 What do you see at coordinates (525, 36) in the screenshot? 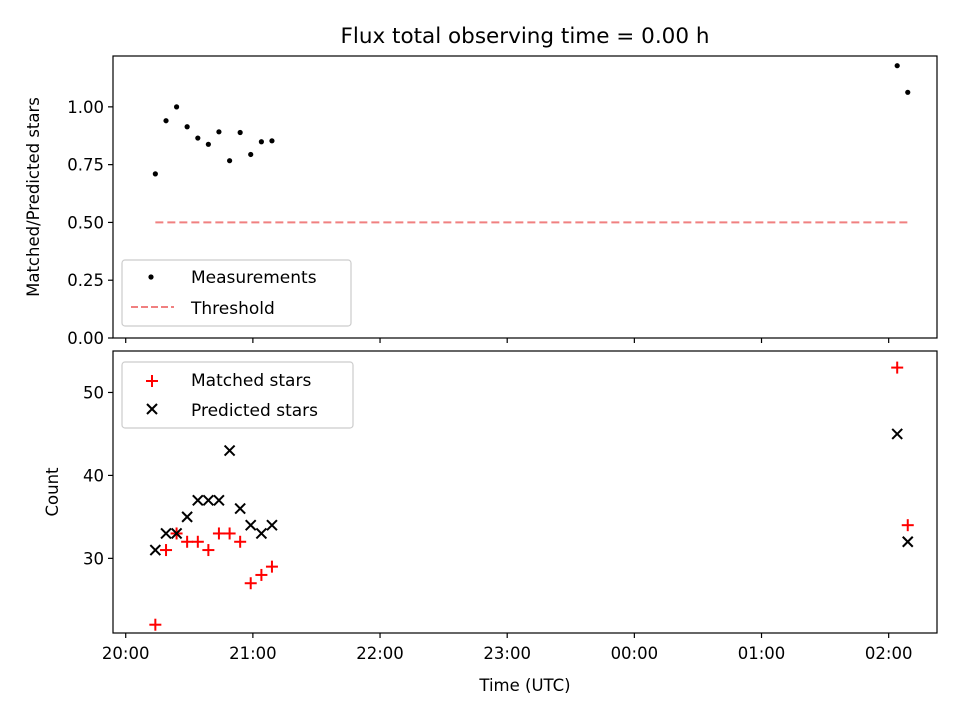
I see `chart-title: Flux total observing time = 0.00 h` at bounding box center [525, 36].